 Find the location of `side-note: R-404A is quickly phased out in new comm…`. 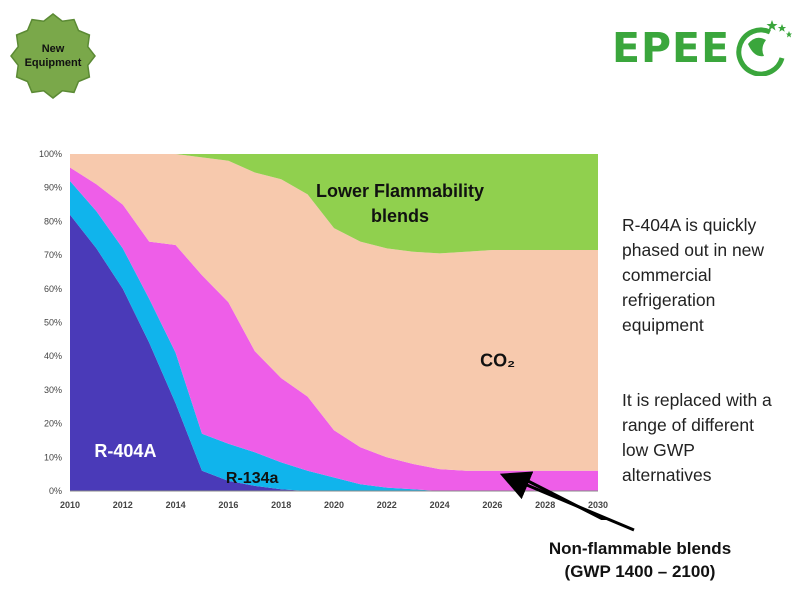

side-note: R-404A is quickly phased out in new comm… is located at coordinates (707, 363).